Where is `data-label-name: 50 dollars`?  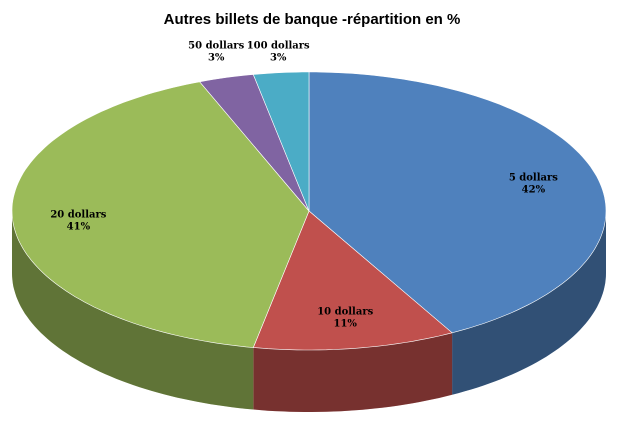 data-label-name: 50 dollars is located at coordinates (216, 46).